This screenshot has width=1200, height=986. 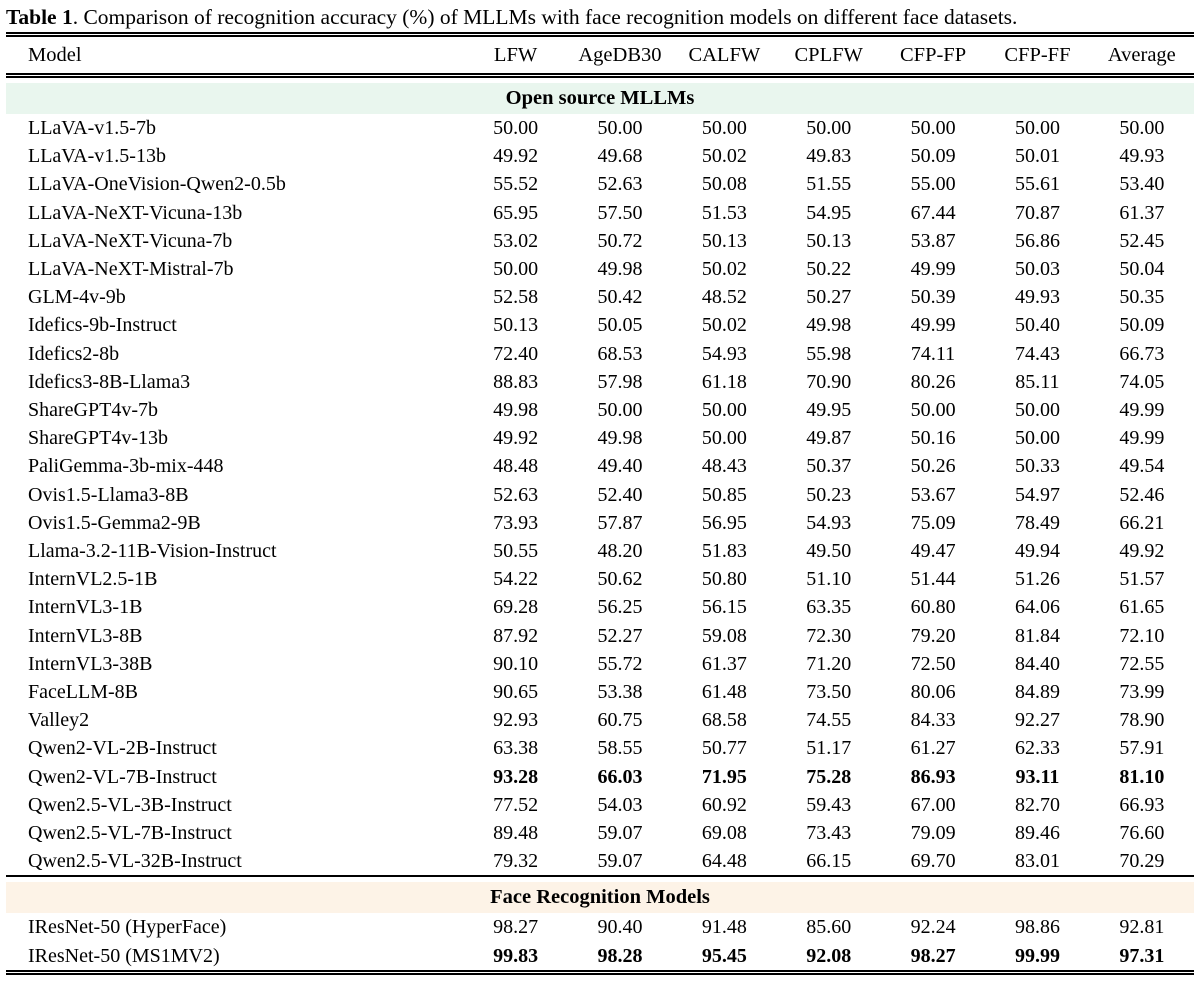 I want to click on model-cell: Valley2, so click(x=59, y=720).